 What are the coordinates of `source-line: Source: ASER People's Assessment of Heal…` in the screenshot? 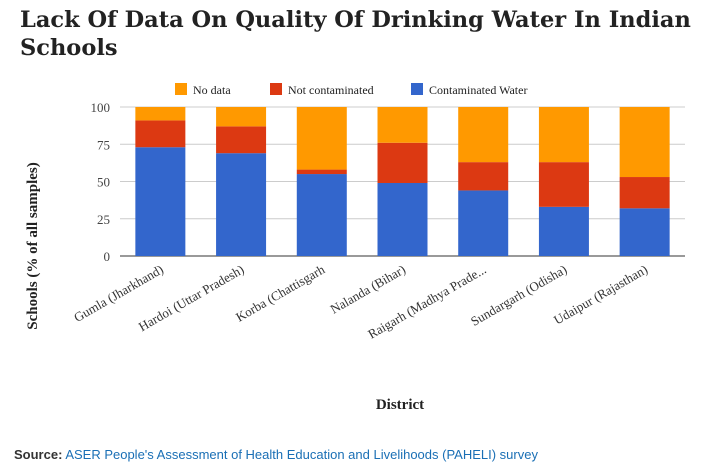 It's located at (276, 454).